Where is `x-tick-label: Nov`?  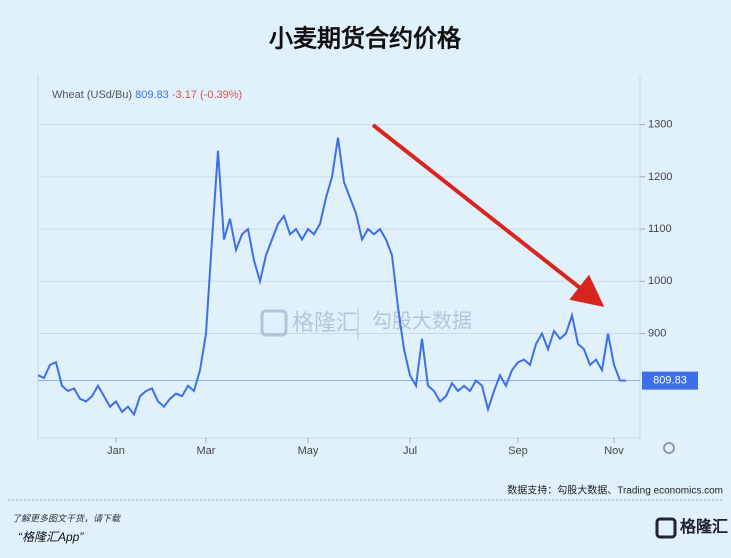
x-tick-label: Nov is located at coordinates (614, 451).